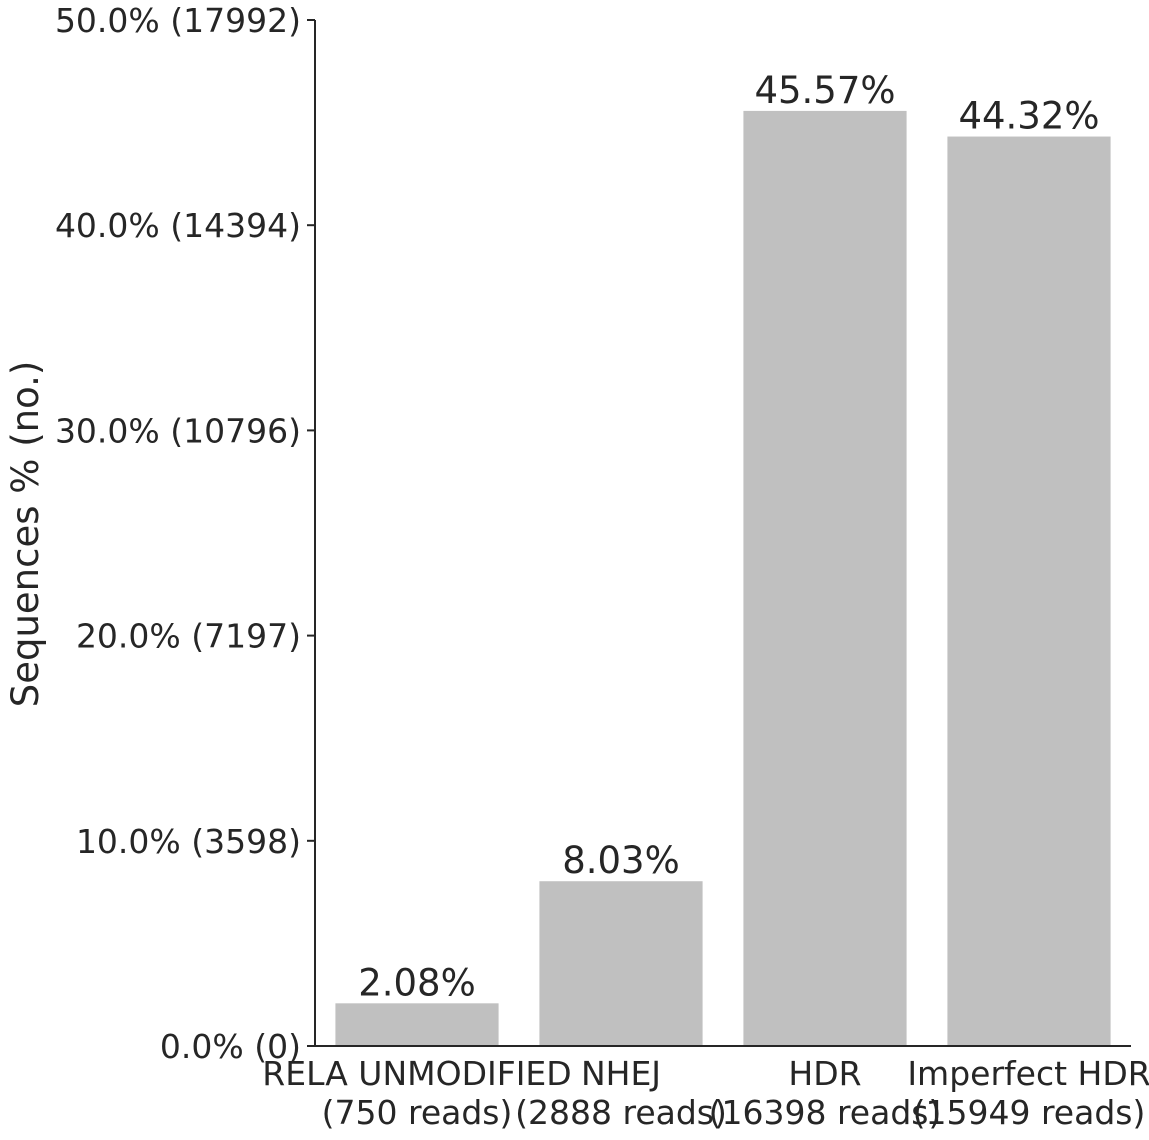 This screenshot has width=1149, height=1140. What do you see at coordinates (1028, 1073) in the screenshot?
I see `x-tick-label-3-name: Imperfect HDR` at bounding box center [1028, 1073].